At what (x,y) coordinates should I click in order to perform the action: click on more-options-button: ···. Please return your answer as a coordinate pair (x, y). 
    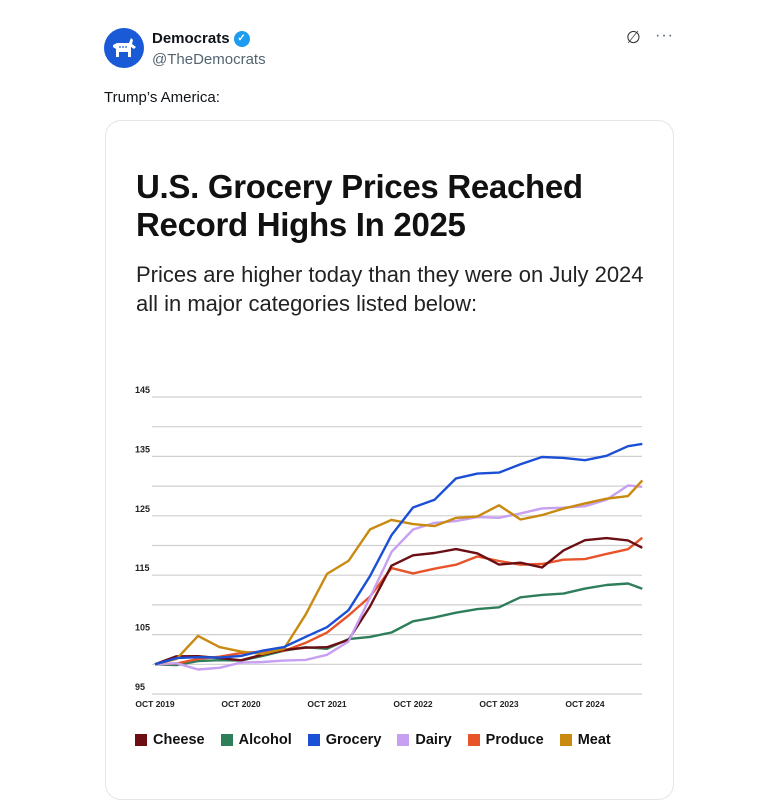
    Looking at the image, I should click on (664, 35).